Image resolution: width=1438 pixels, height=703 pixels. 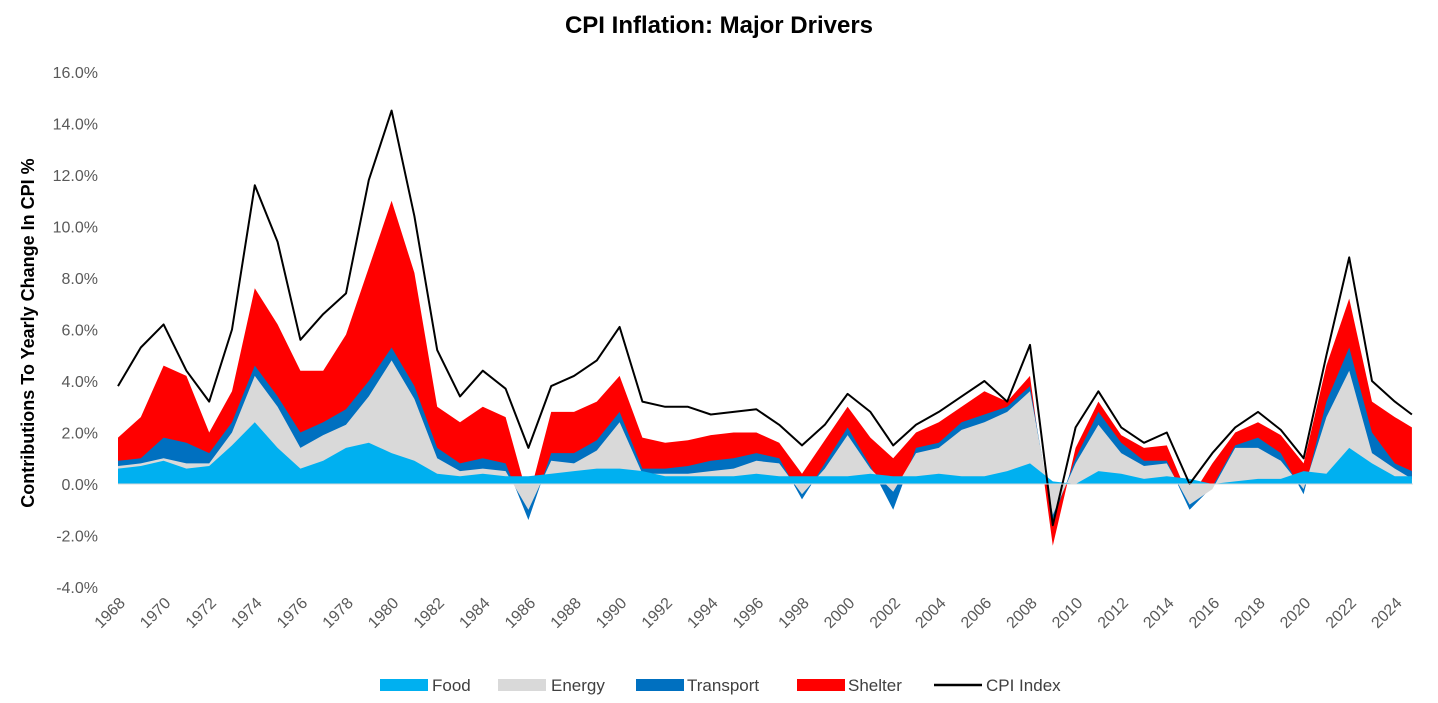 I want to click on x-tick-label: 1998, so click(x=794, y=613).